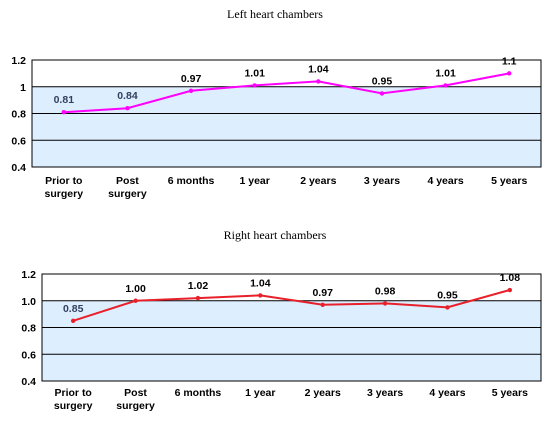 The width and height of the screenshot is (550, 426). Describe the element at coordinates (385, 393) in the screenshot. I see `right-x-tick-label: 3 years` at that location.